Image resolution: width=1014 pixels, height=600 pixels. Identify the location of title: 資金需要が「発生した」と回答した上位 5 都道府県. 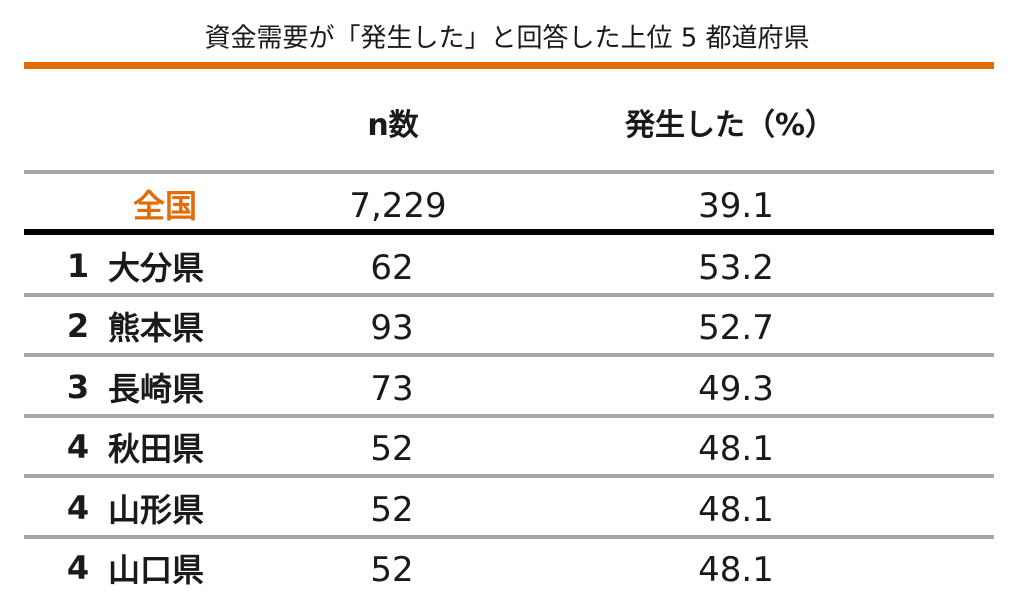
(507, 38).